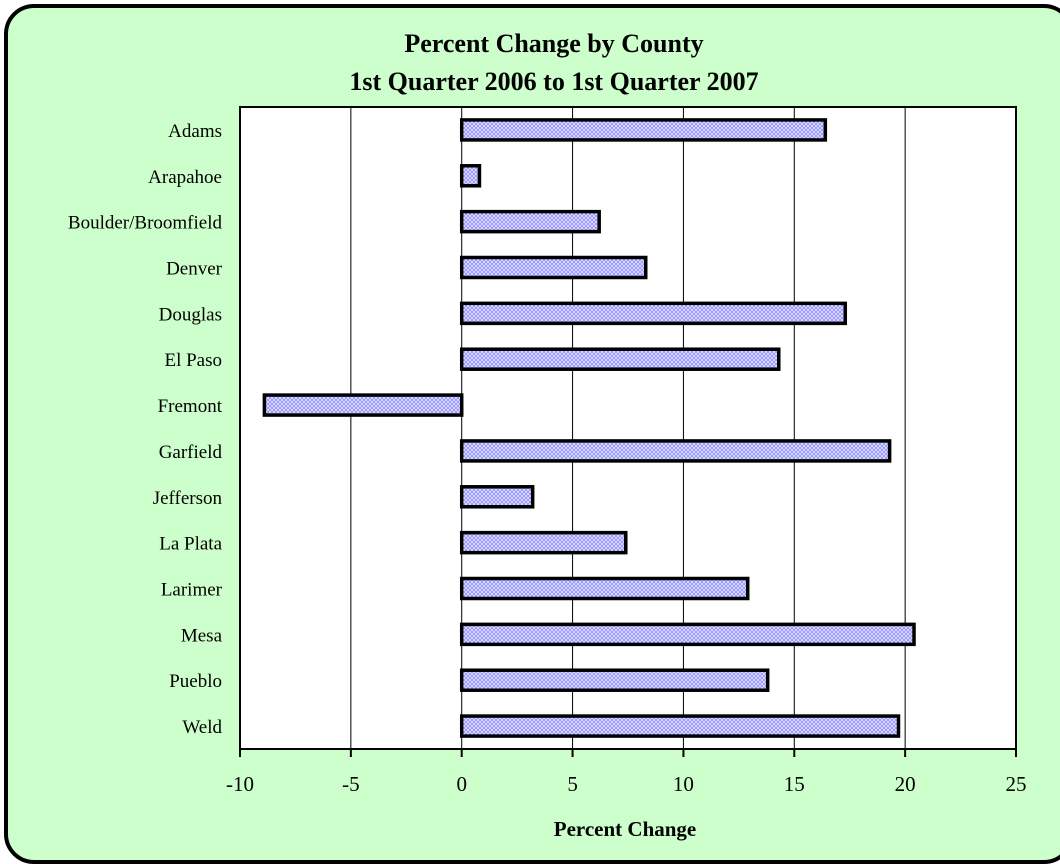  What do you see at coordinates (572, 784) in the screenshot?
I see `x-tick-label: 5` at bounding box center [572, 784].